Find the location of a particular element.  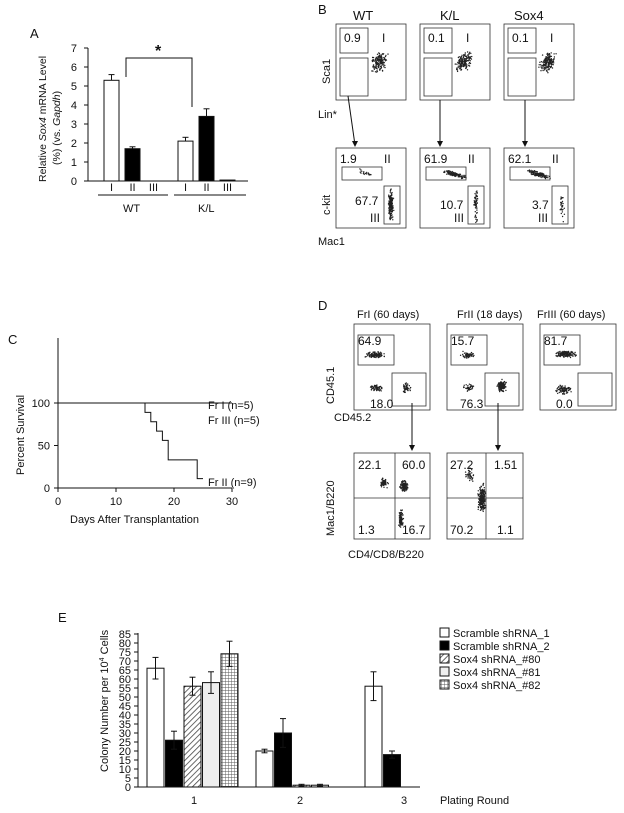

panel-d-bottom-y-label: Mac1/B220 is located at coordinates (331, 508).